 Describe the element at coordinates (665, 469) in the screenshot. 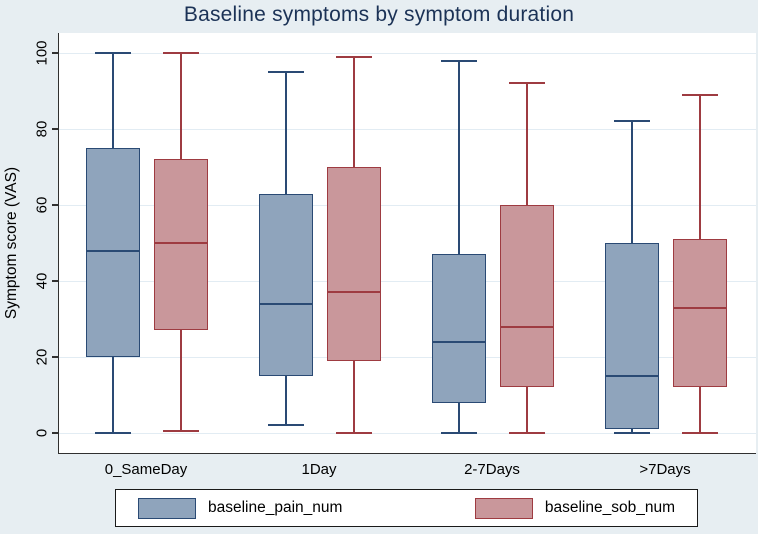

I see `x-axis-label: >7Days` at that location.